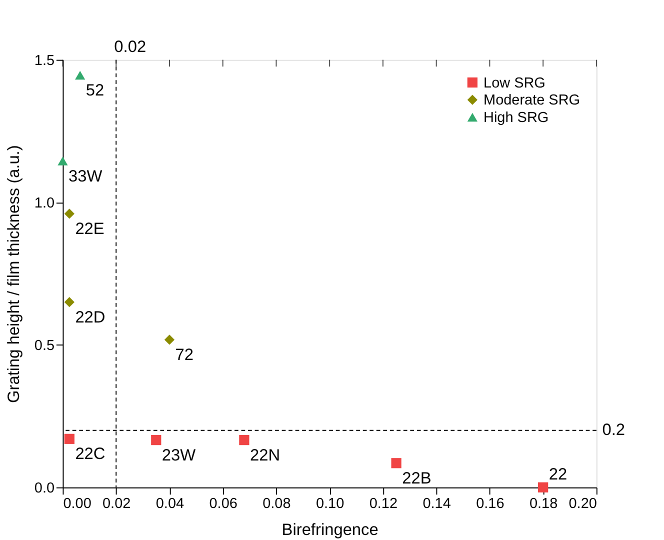 The height and width of the screenshot is (540, 664). Describe the element at coordinates (558, 475) in the screenshot. I see `annotation: 22` at that location.